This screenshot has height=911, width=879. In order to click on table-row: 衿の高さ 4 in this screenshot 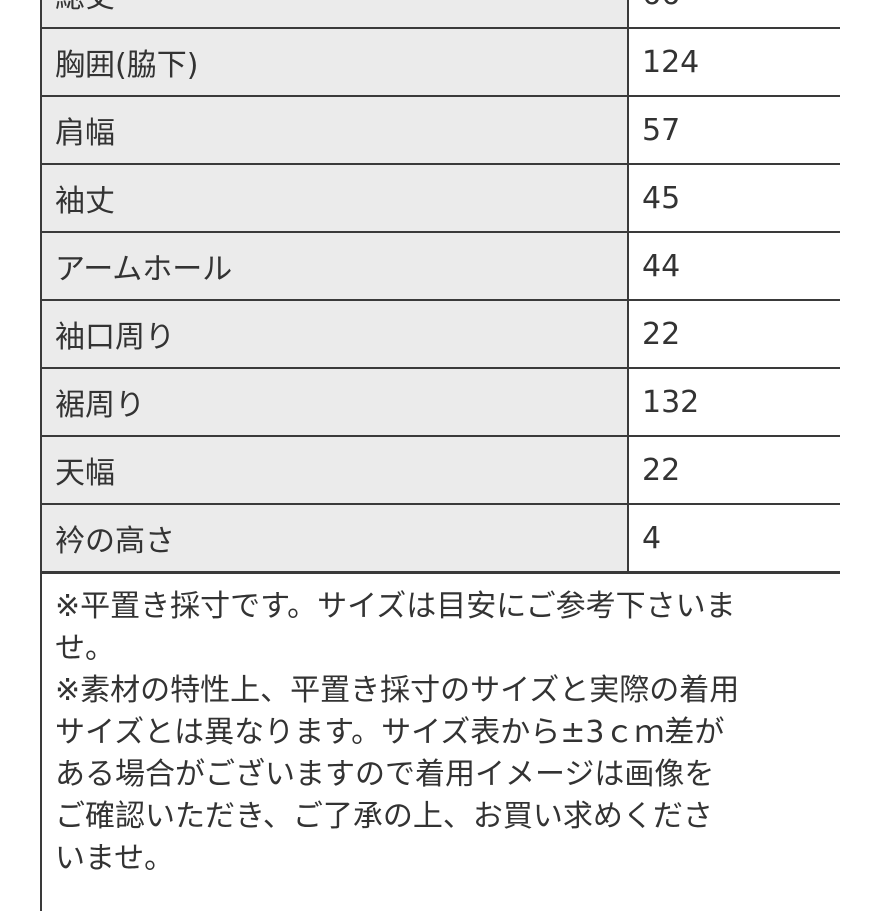, I will do `click(440, 539)`.